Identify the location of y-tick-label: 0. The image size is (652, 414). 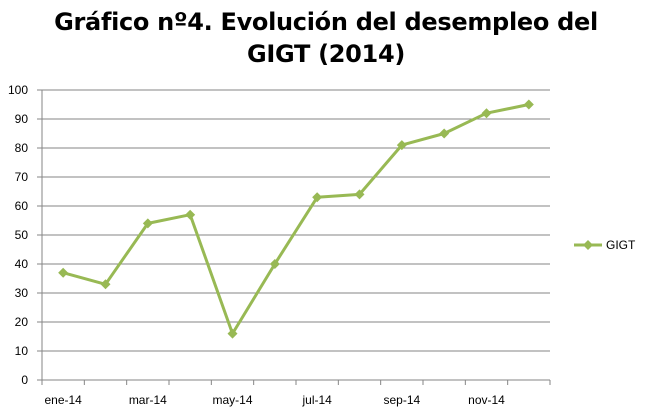
(24, 380).